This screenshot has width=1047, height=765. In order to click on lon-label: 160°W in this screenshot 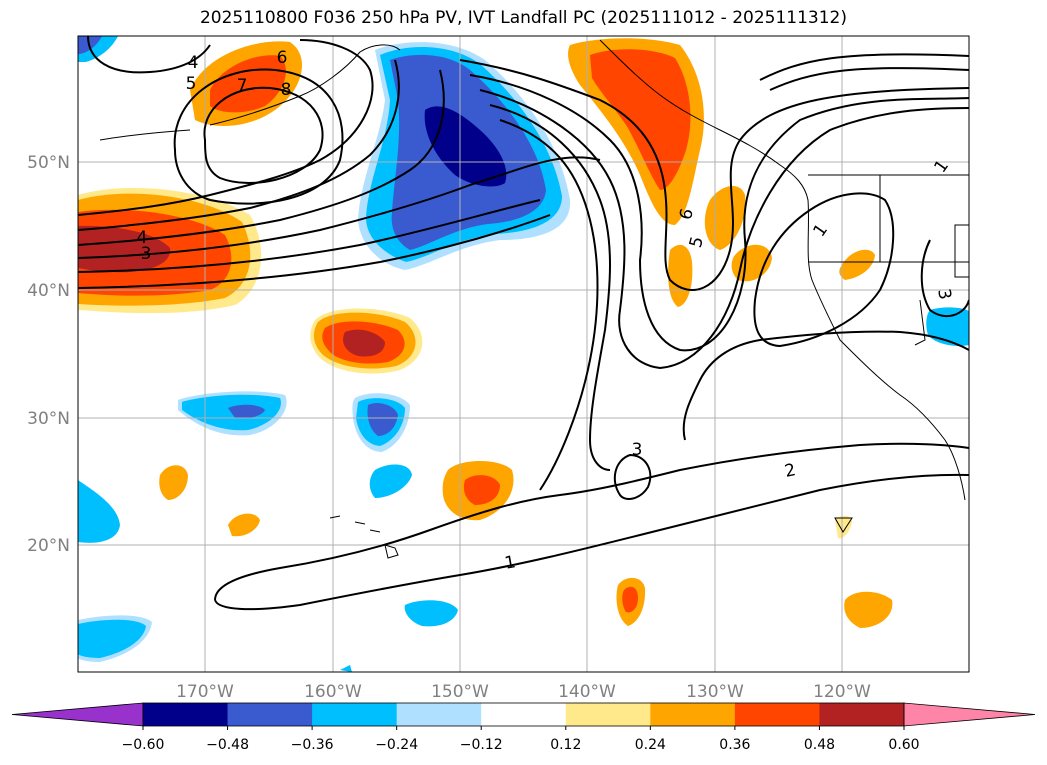, I will do `click(333, 692)`.